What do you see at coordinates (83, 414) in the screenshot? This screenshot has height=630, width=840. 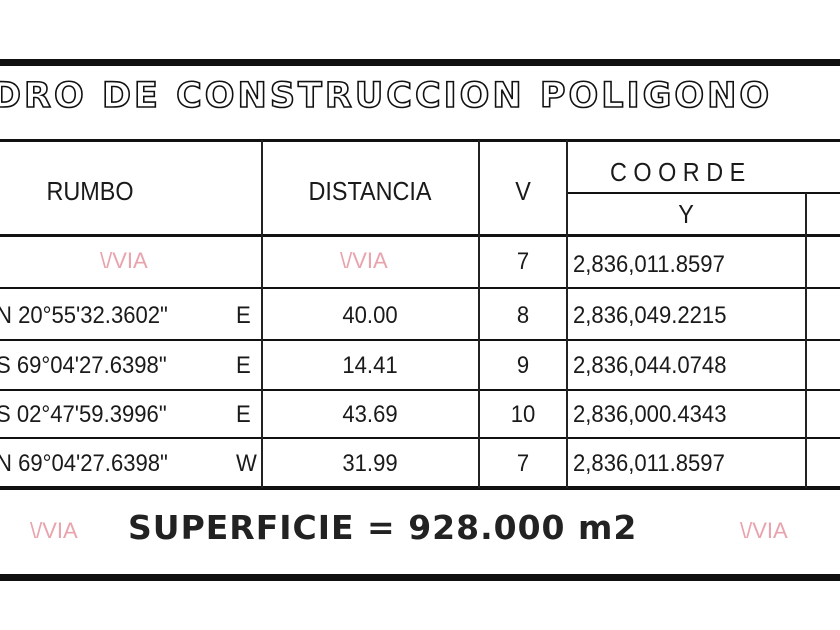 I see `rumbo-cell: S 02°47'59.3996"` at bounding box center [83, 414].